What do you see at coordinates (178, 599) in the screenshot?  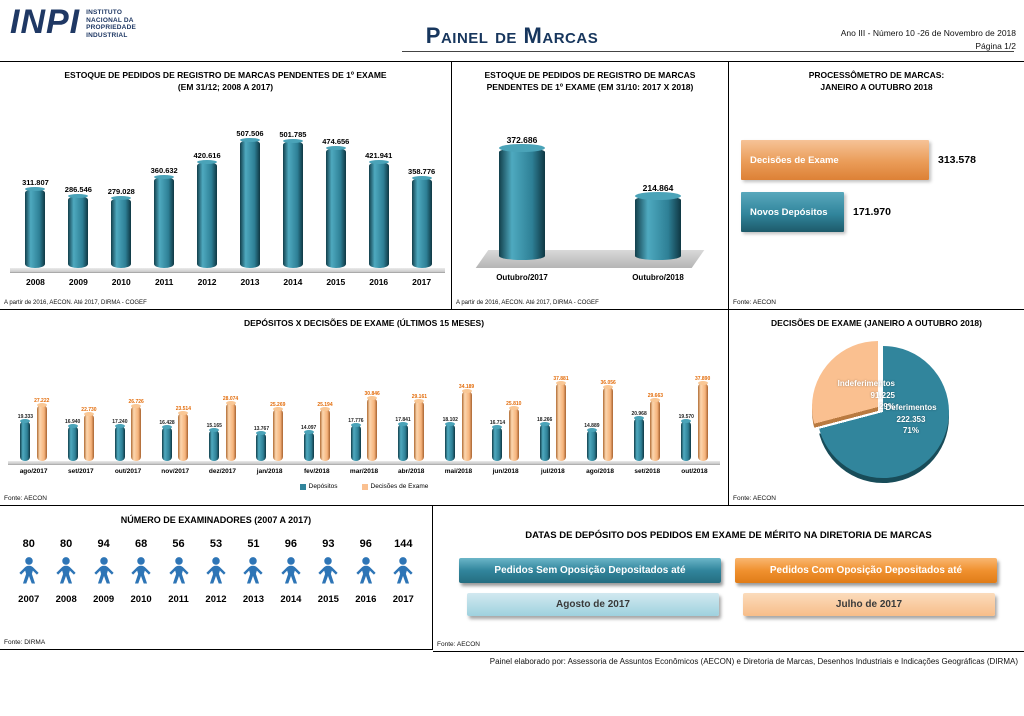 I see `x-axis-label: 2011` at bounding box center [178, 599].